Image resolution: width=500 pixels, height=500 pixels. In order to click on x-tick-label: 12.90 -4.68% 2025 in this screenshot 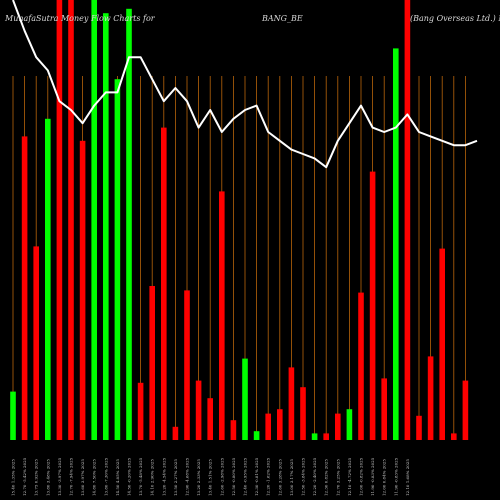, I will do `click(187, 476)`.